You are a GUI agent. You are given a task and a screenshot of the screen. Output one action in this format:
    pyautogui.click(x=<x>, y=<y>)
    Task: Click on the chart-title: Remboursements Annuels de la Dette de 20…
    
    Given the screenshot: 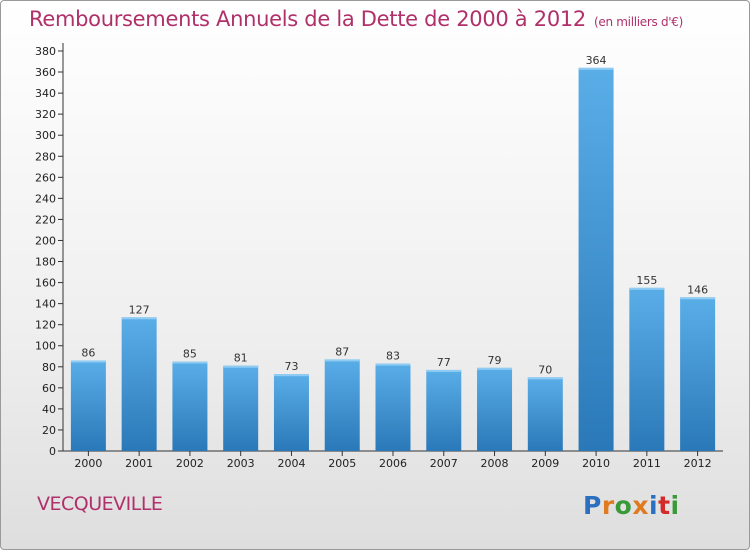 What is the action you would take?
    pyautogui.click(x=356, y=19)
    